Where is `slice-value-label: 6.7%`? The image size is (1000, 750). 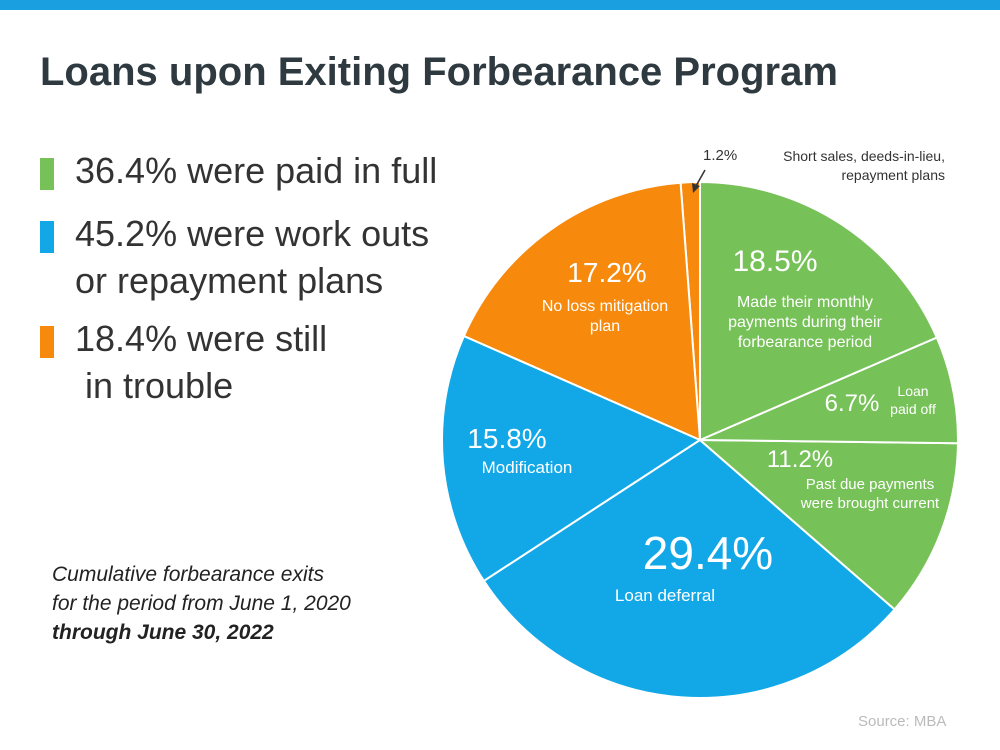 slice-value-label: 6.7% is located at coordinates (852, 403).